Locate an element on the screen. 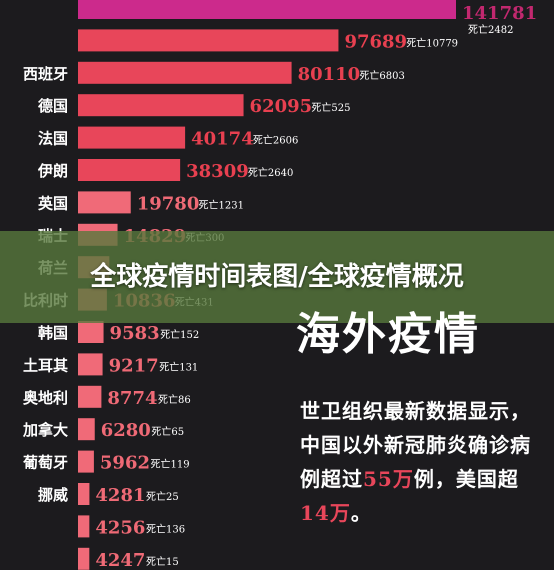 The image size is (554, 570). deaths-label: 死亡2640 is located at coordinates (270, 172).